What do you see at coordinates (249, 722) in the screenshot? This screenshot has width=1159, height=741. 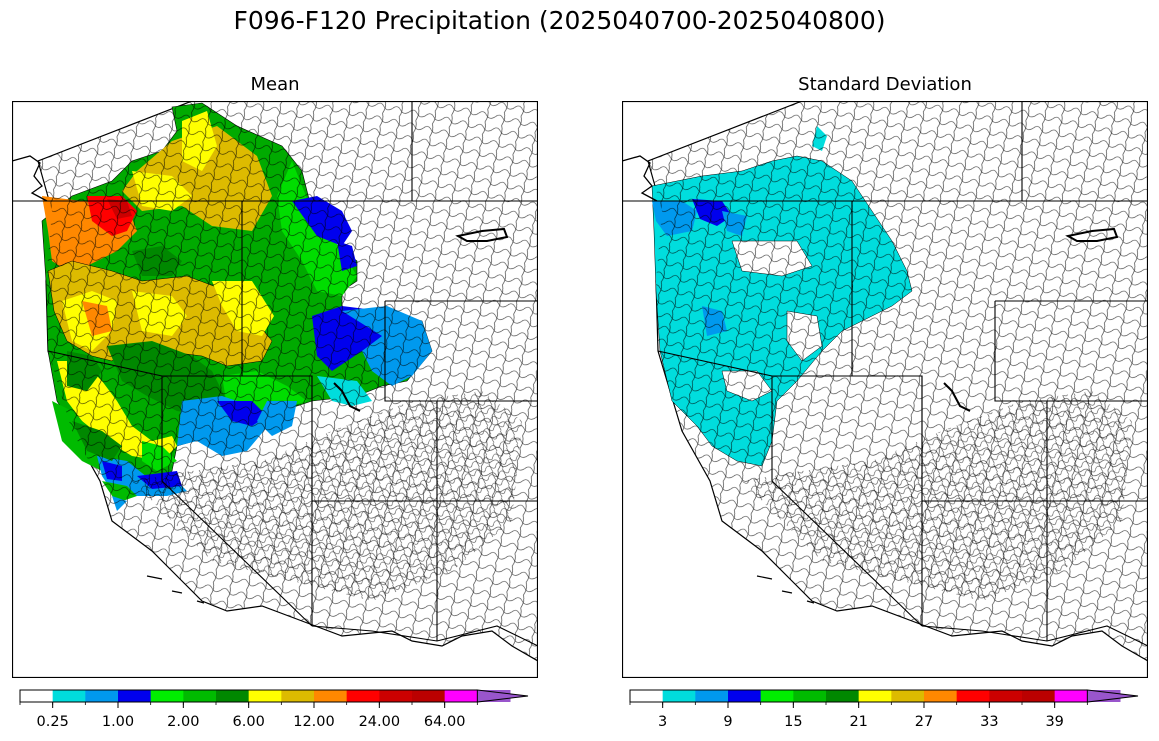 I see `mean-colorbar-tick-label: 6.00` at bounding box center [249, 722].